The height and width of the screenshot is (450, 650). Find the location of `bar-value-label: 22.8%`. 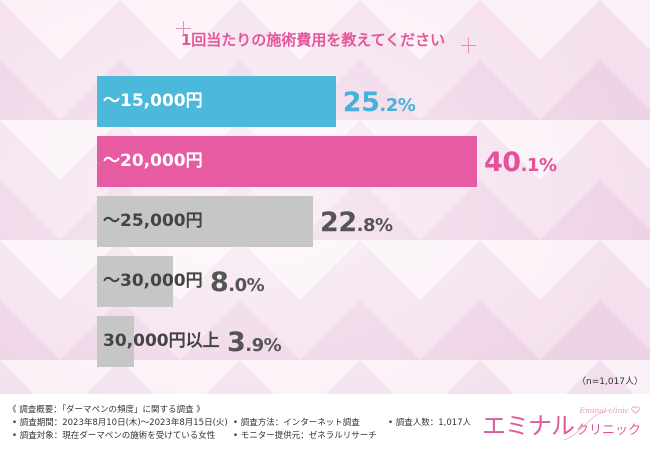

bar-value-label: 22.8% is located at coordinates (356, 221).